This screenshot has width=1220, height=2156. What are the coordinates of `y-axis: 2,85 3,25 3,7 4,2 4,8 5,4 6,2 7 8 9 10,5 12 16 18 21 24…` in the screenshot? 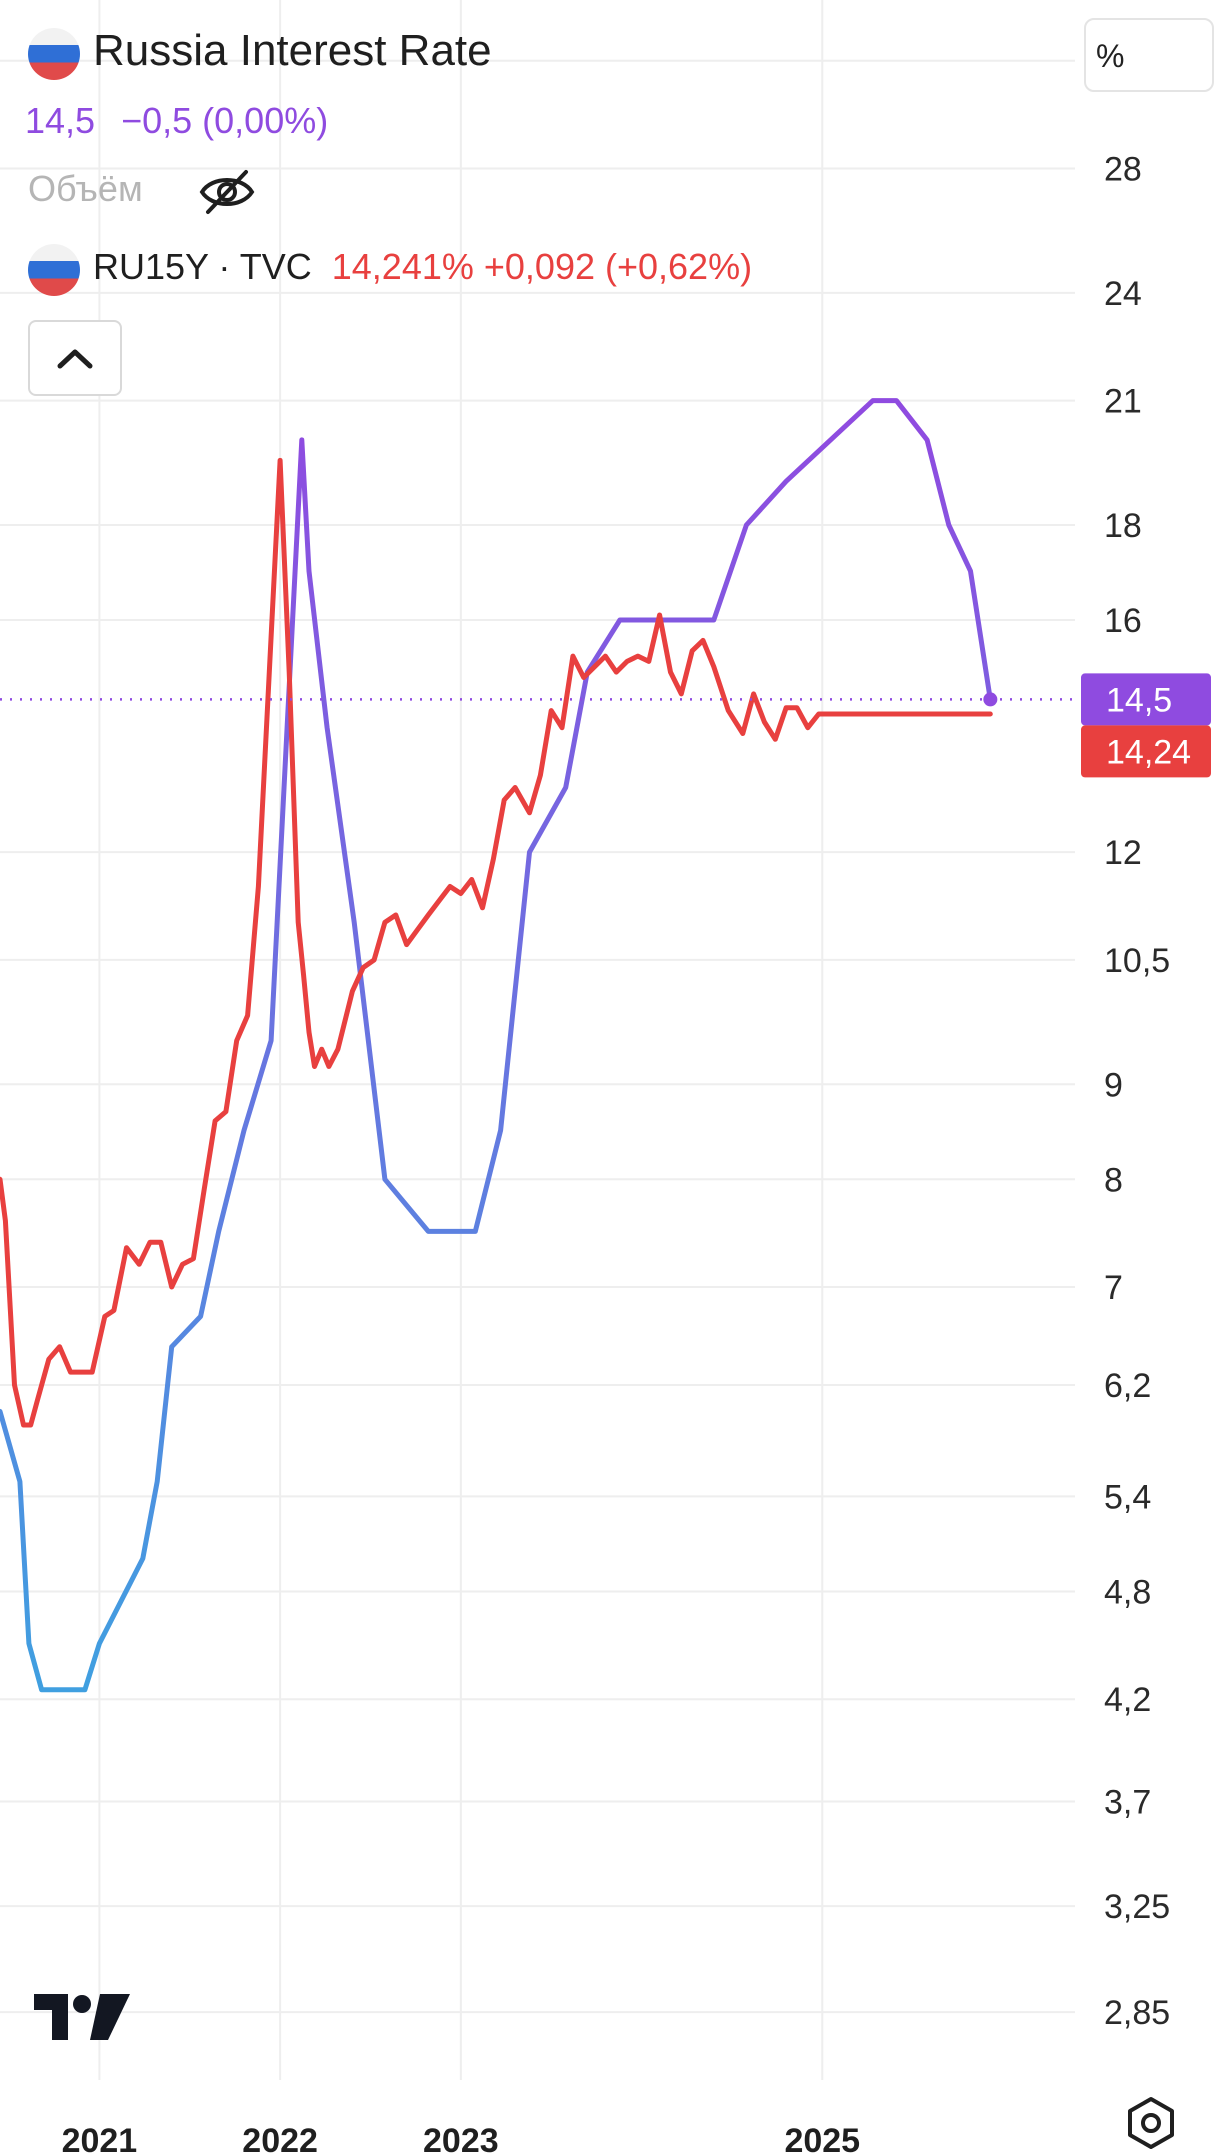 It's located at (1137, 1037).